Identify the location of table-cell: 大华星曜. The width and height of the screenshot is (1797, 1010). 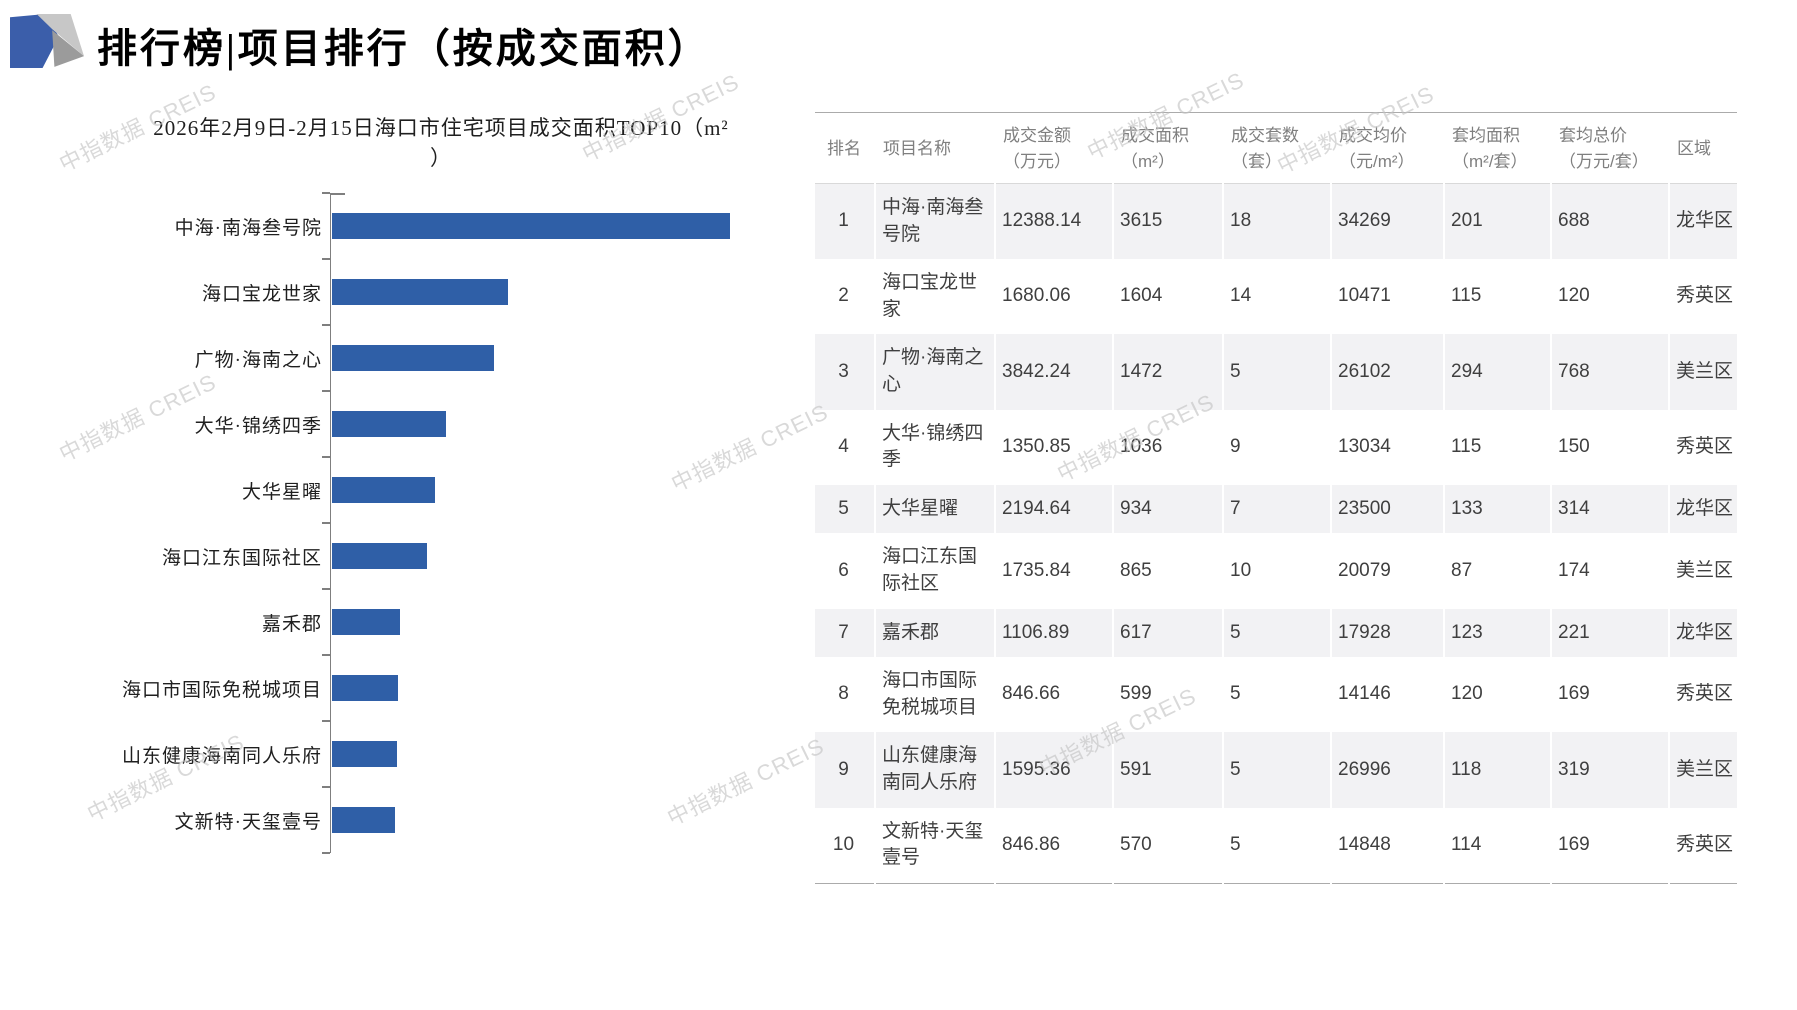
(934, 509).